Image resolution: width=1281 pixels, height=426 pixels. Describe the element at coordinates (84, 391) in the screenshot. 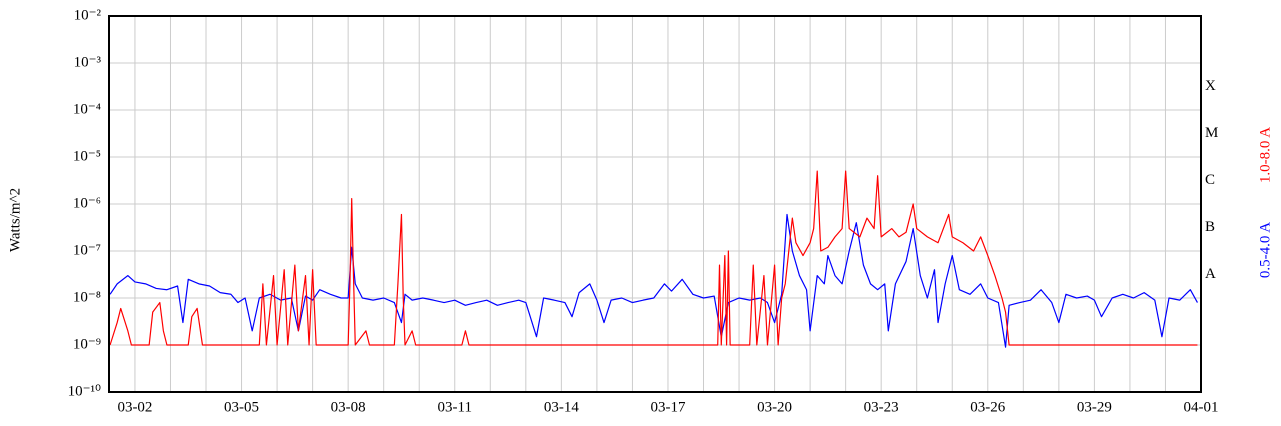

I see `y-tick-label: 10⁻¹⁰` at that location.